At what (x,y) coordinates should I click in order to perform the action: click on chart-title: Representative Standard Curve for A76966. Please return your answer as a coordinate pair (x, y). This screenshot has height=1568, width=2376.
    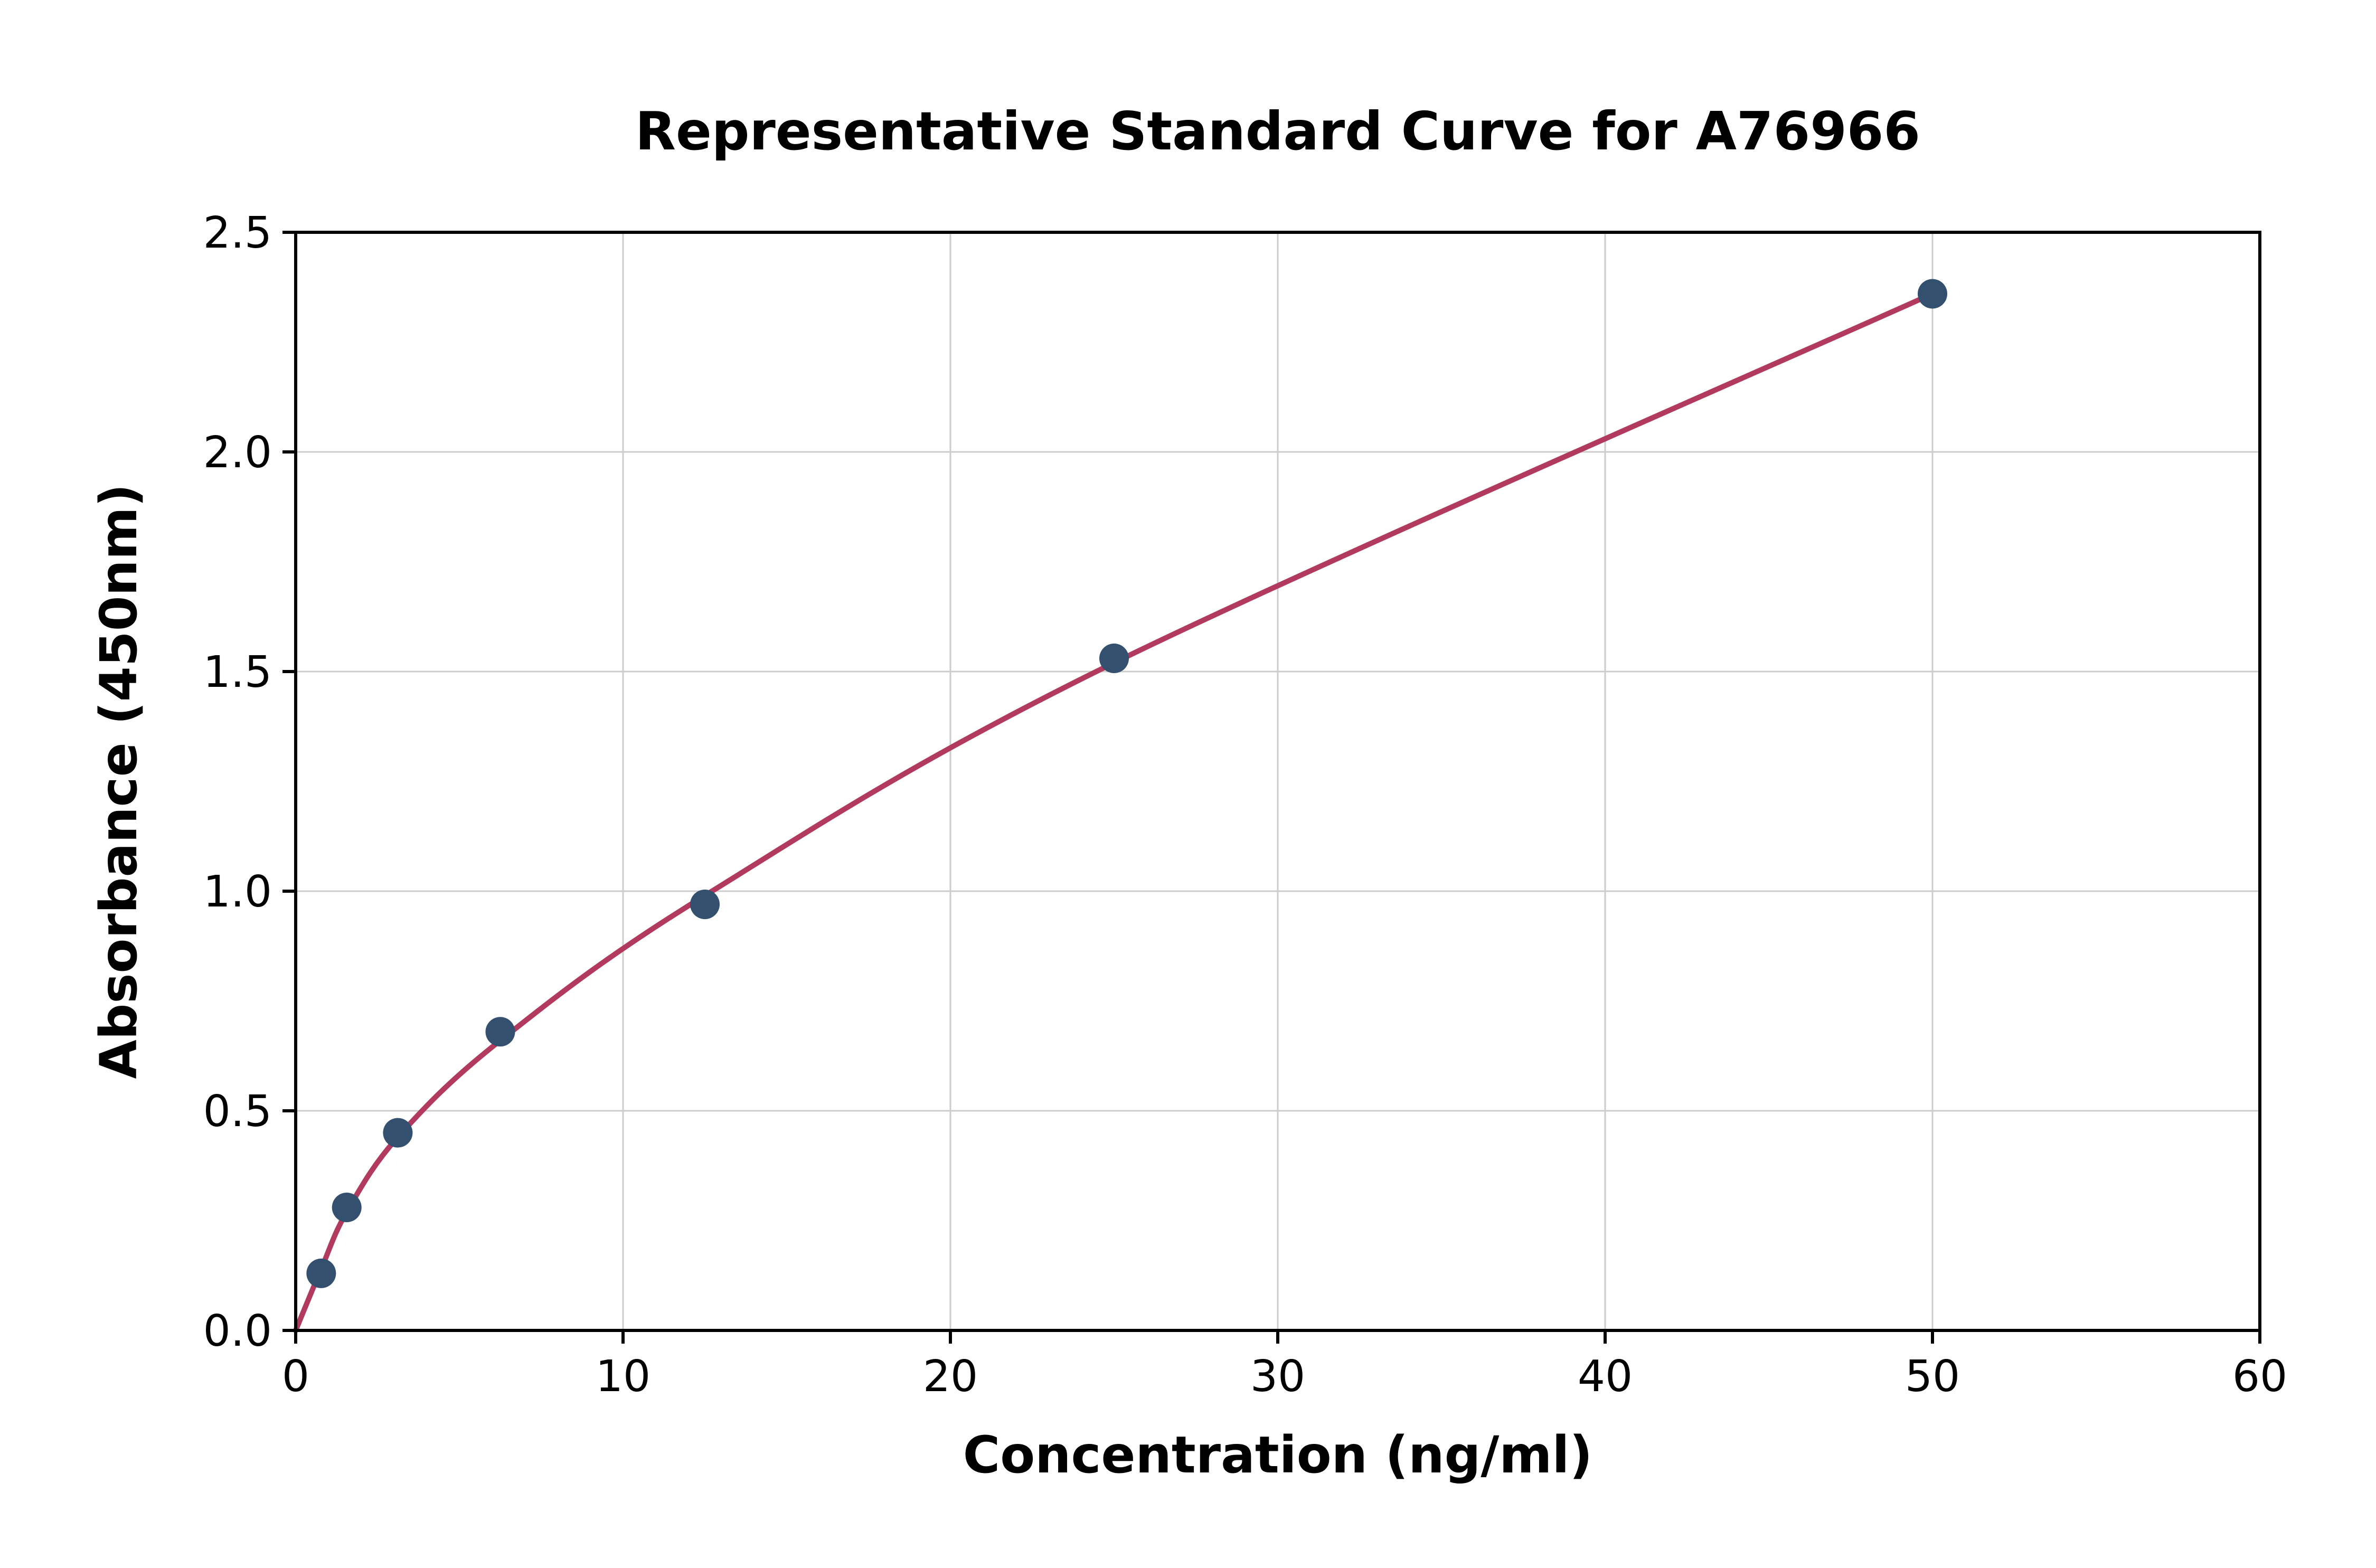
    Looking at the image, I should click on (1278, 131).